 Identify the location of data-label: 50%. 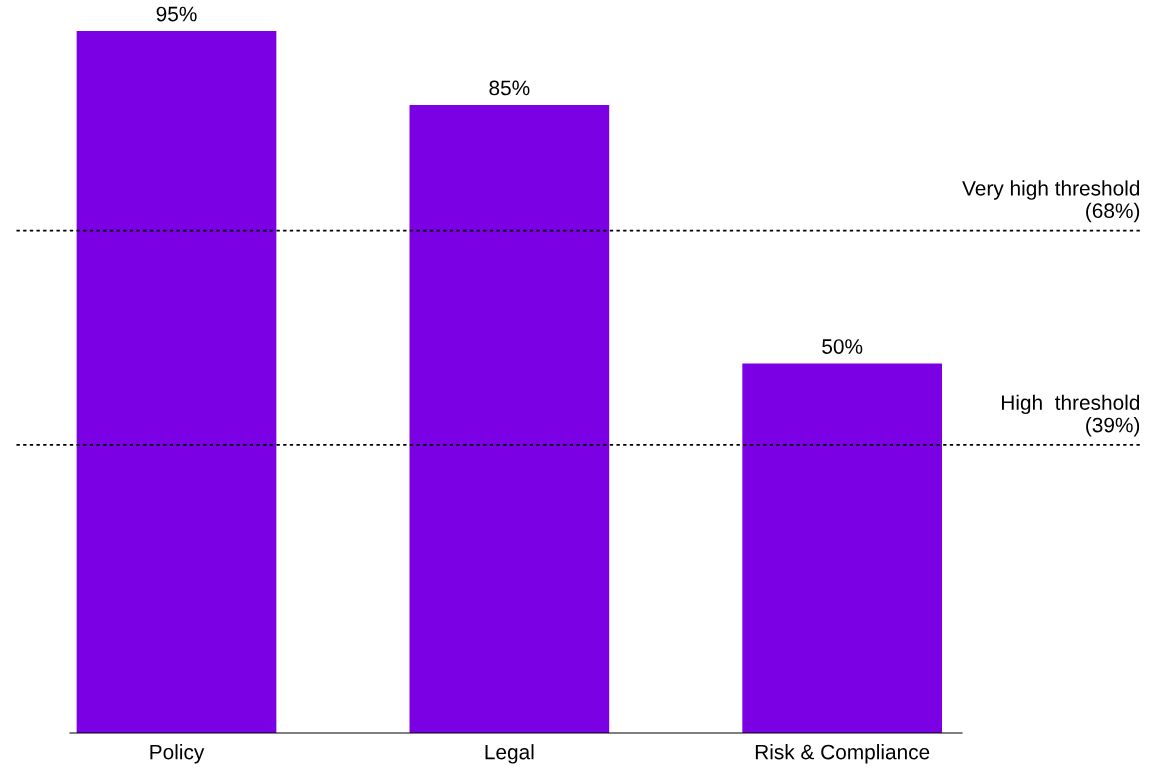
(842, 346).